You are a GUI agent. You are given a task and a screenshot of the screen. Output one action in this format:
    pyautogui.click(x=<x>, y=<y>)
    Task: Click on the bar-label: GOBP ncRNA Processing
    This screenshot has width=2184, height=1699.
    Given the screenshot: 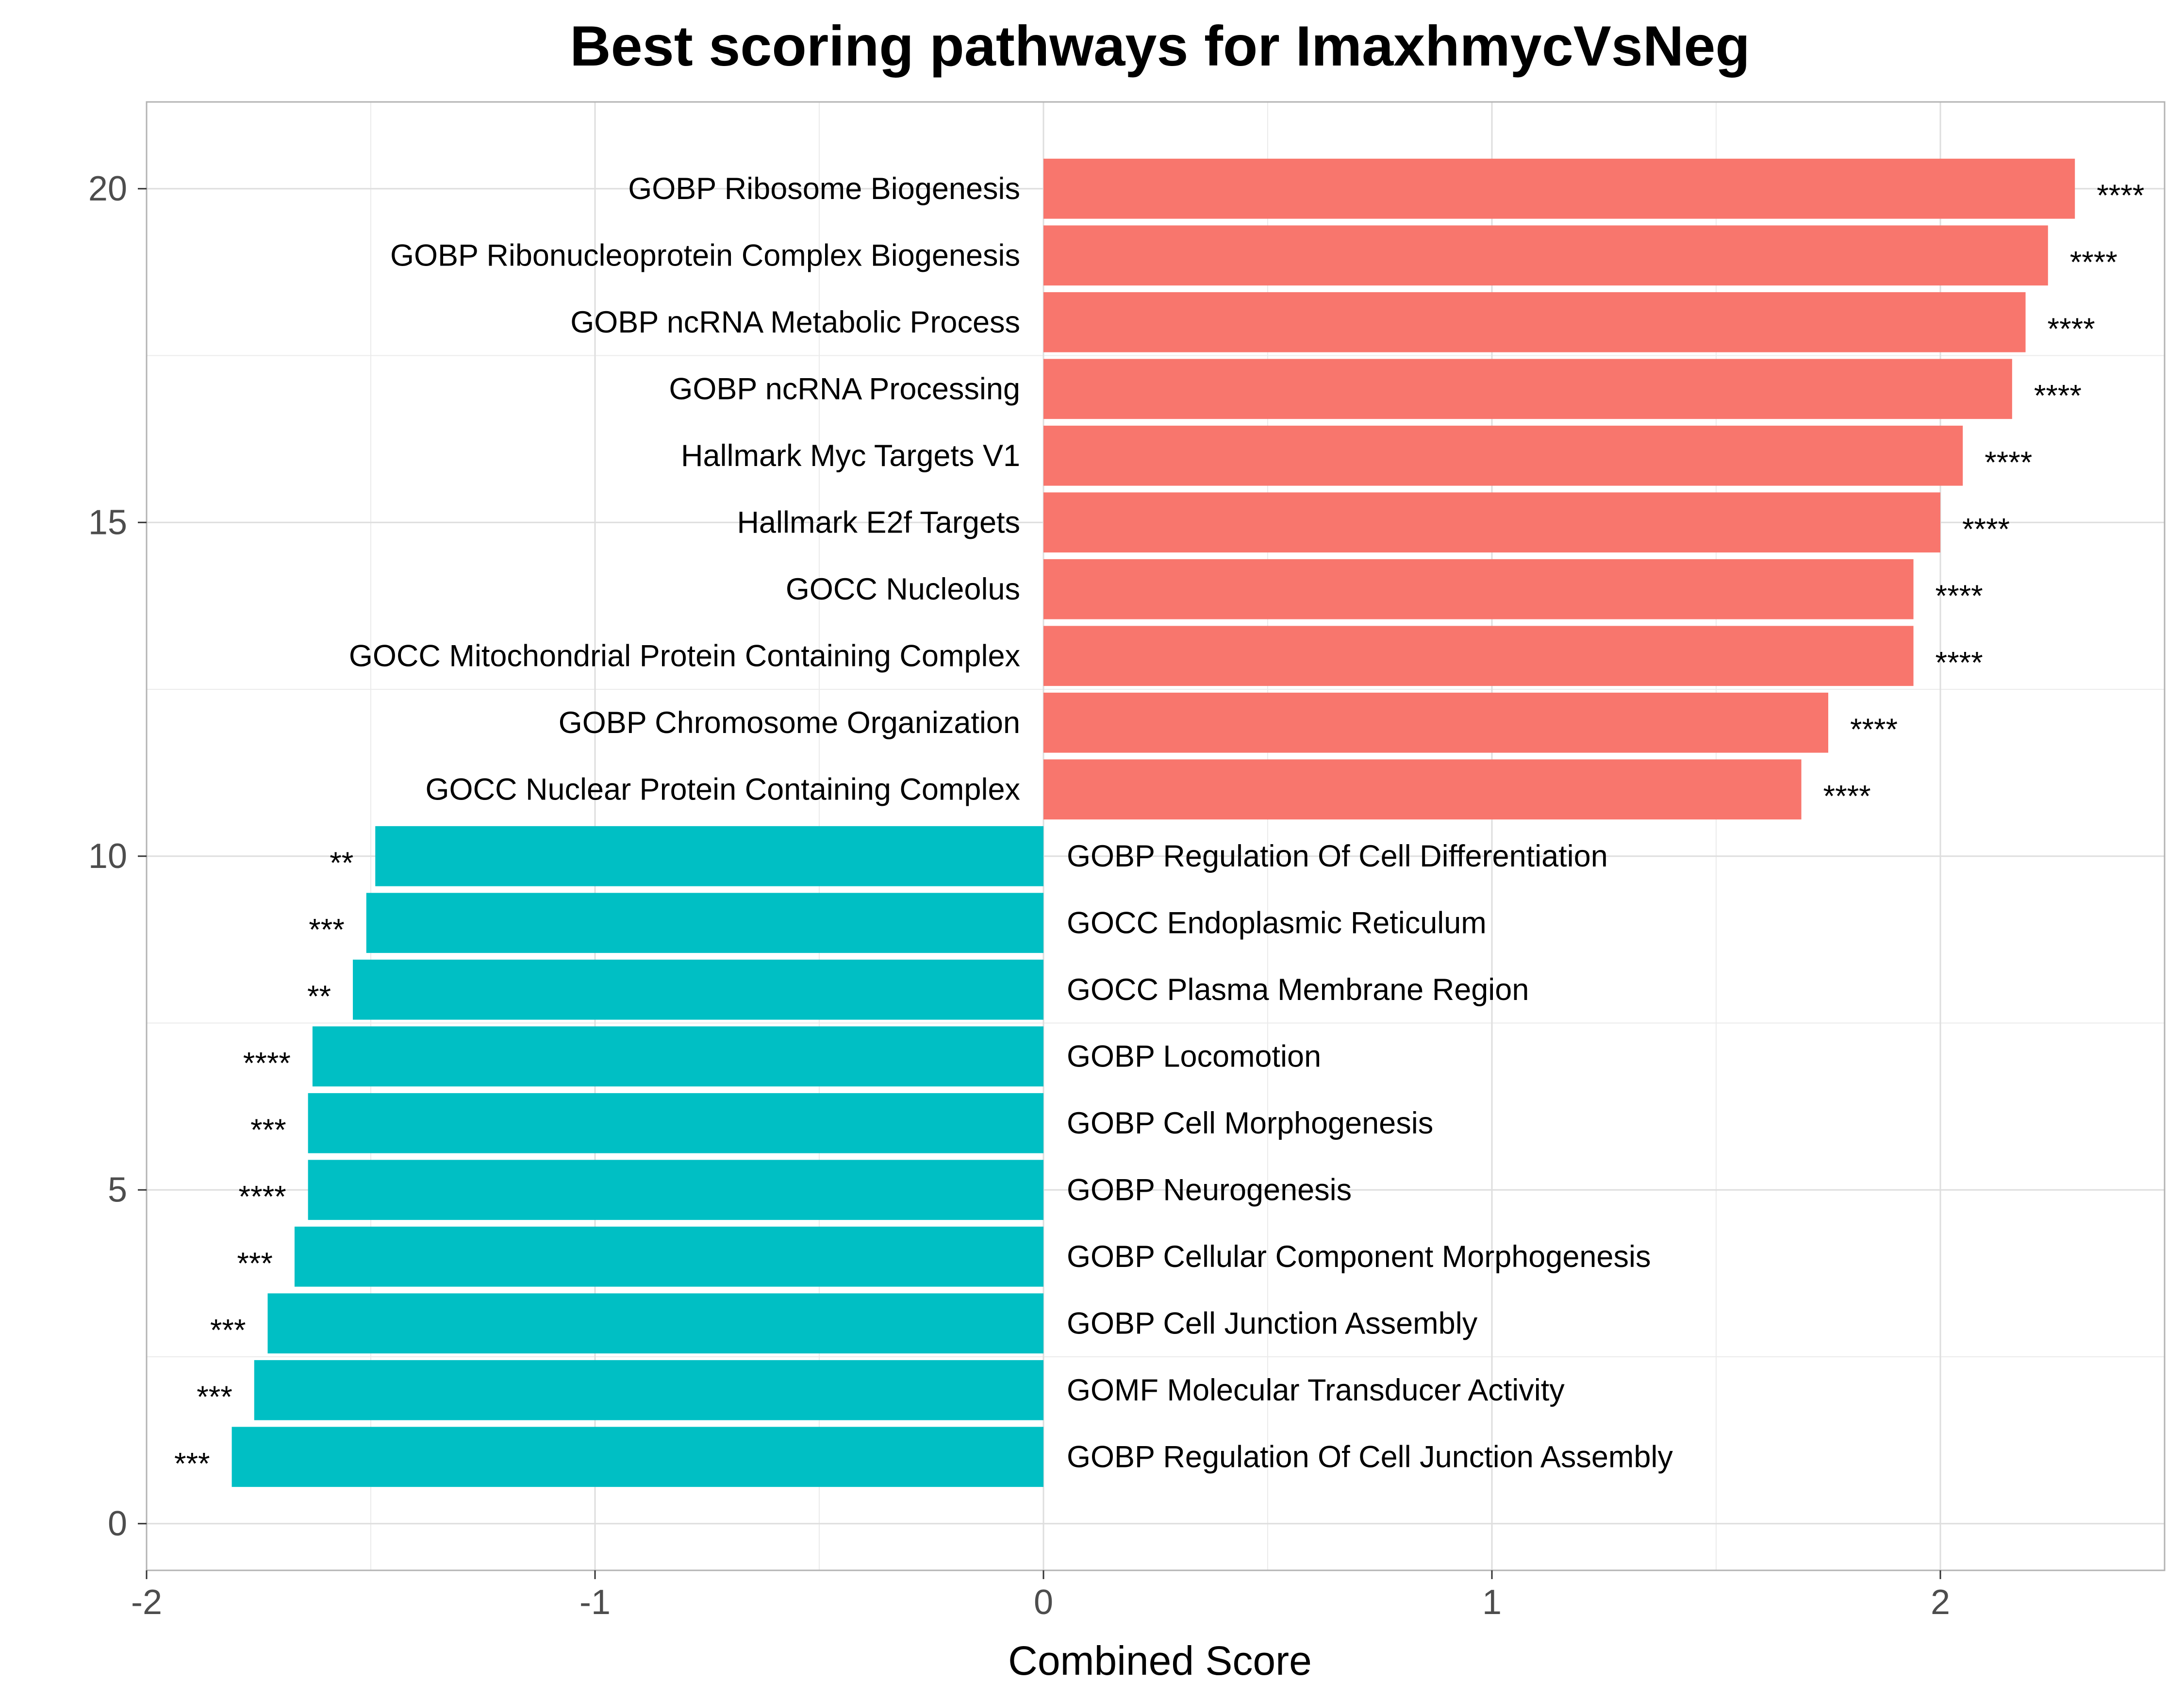 What is the action you would take?
    pyautogui.click(x=844, y=389)
    